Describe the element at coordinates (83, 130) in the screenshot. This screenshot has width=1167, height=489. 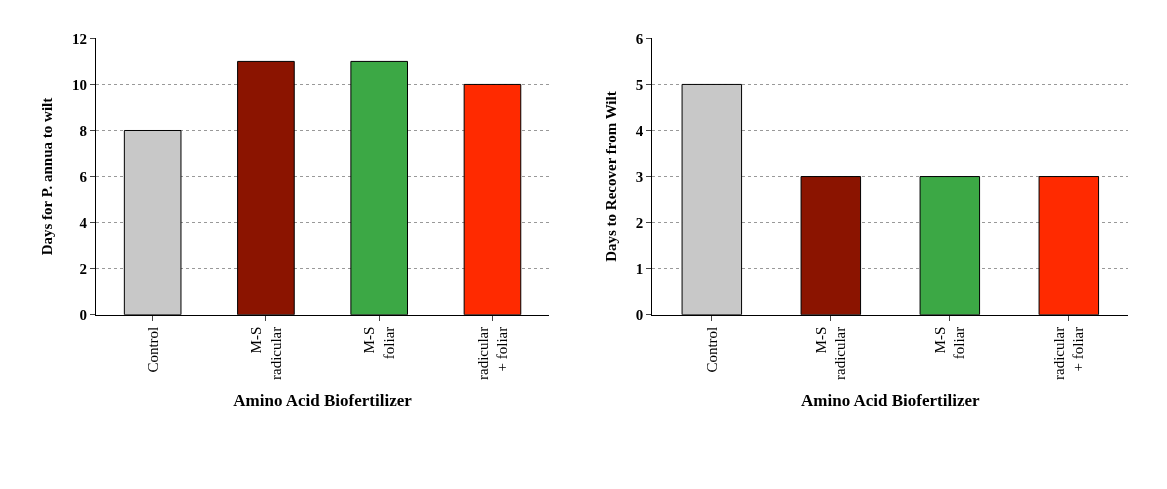
I see `y-tick-label: 8` at that location.